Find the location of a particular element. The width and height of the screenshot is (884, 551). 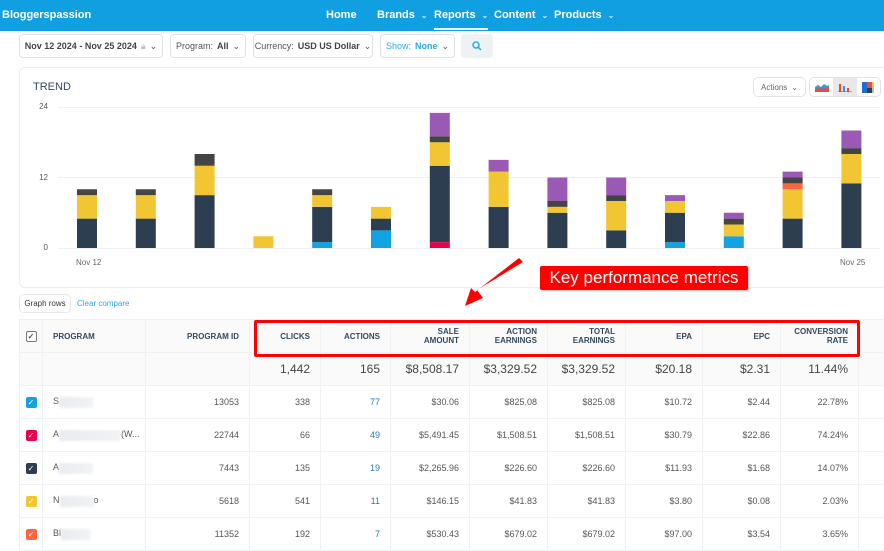

col-actions: ACTIONS is located at coordinates (355, 336).